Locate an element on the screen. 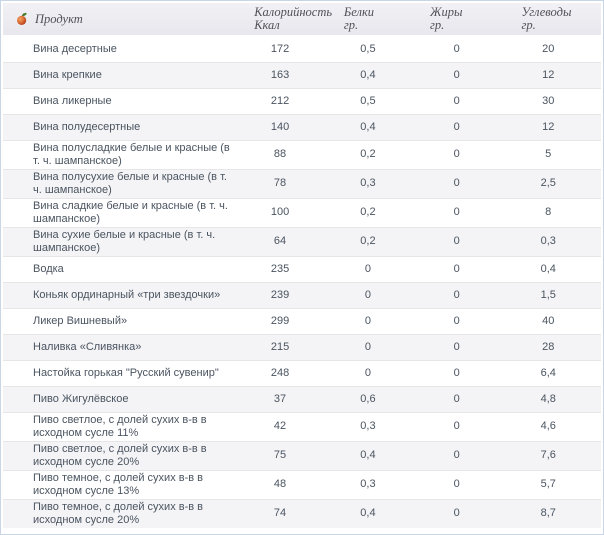 The width and height of the screenshot is (604, 535). table-row: Вина десертные 172 0,5 0 20 is located at coordinates (302, 49).